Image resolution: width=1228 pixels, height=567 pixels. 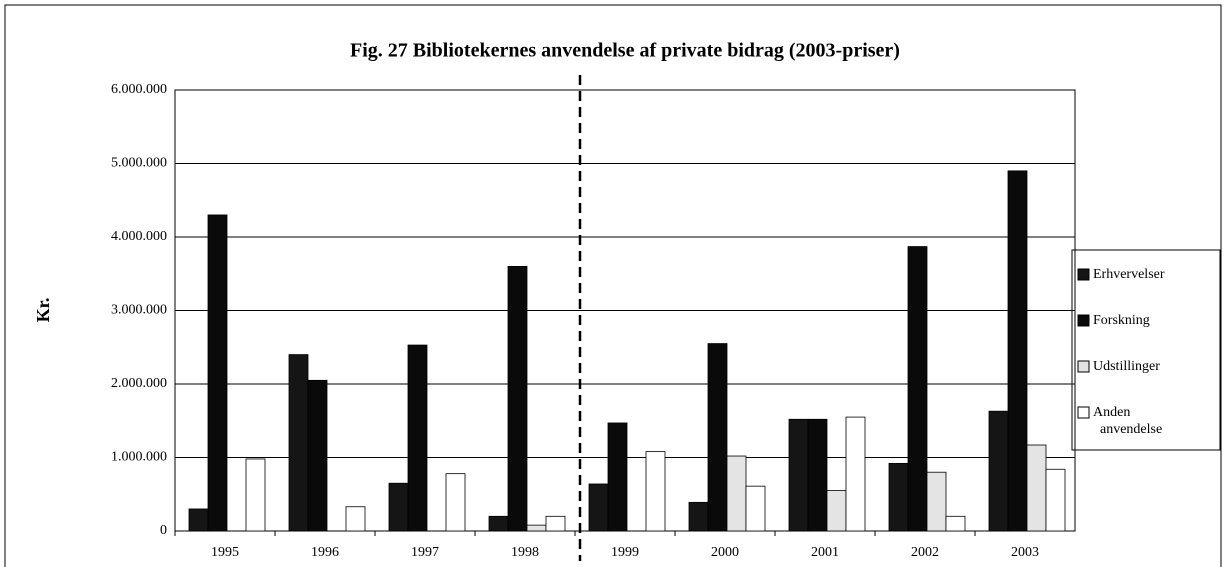 I want to click on legend-label: Anden anvendelse, so click(x=1127, y=421).